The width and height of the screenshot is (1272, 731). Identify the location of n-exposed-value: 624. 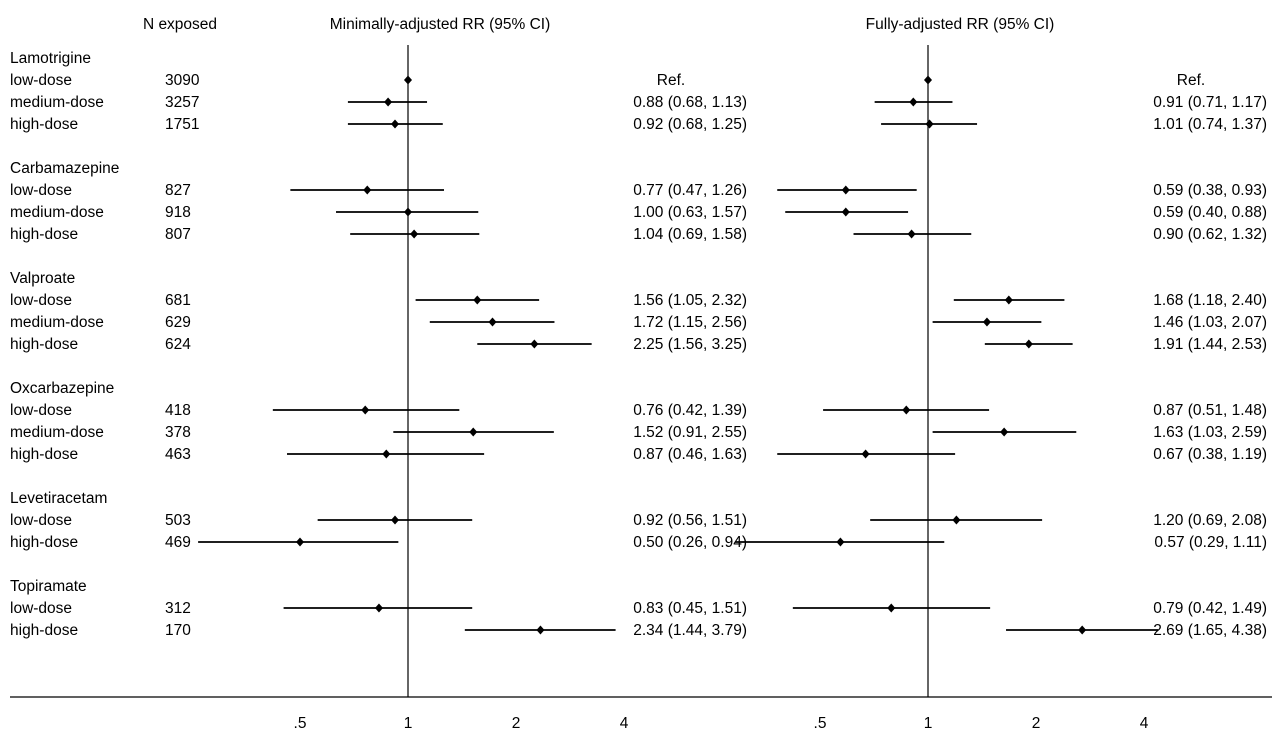
(178, 344).